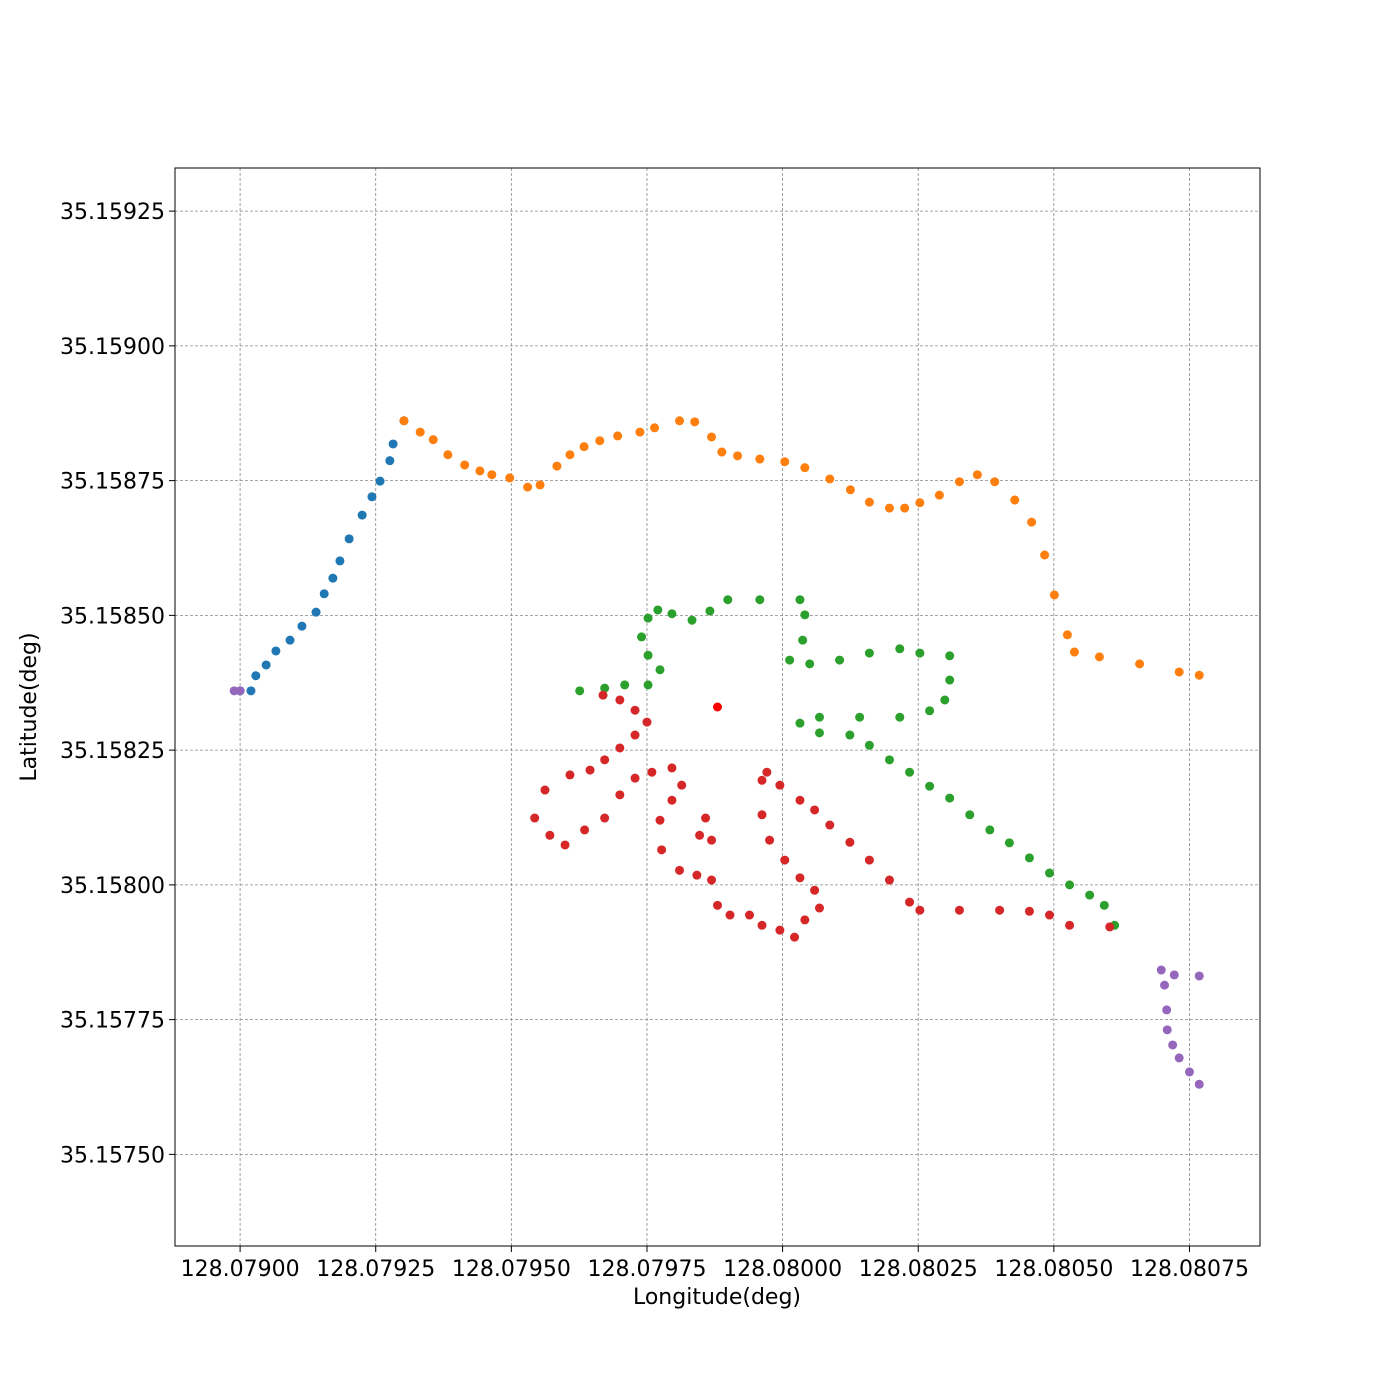 This screenshot has width=1400, height=1400. What do you see at coordinates (112, 751) in the screenshot?
I see `y-tick-label: 35.15825` at bounding box center [112, 751].